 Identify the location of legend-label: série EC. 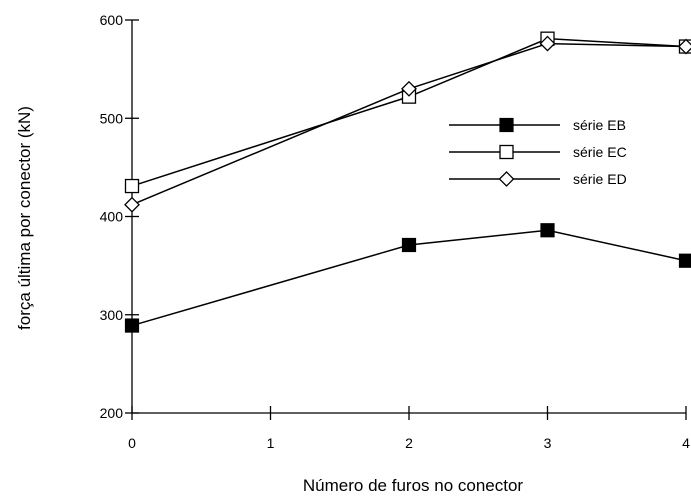
(600, 152).